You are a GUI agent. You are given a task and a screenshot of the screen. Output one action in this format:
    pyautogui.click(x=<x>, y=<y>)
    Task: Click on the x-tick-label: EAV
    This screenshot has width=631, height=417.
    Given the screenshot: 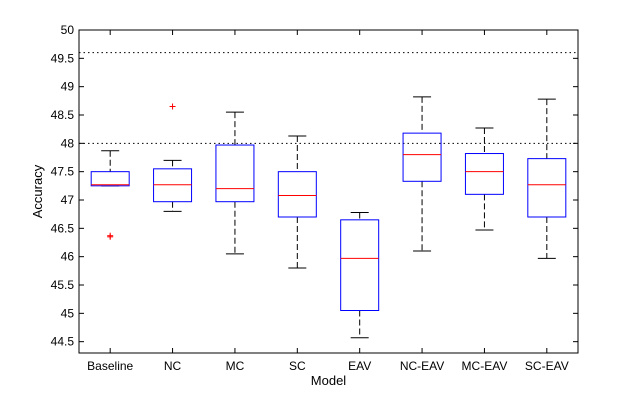 What is the action you would take?
    pyautogui.click(x=359, y=366)
    